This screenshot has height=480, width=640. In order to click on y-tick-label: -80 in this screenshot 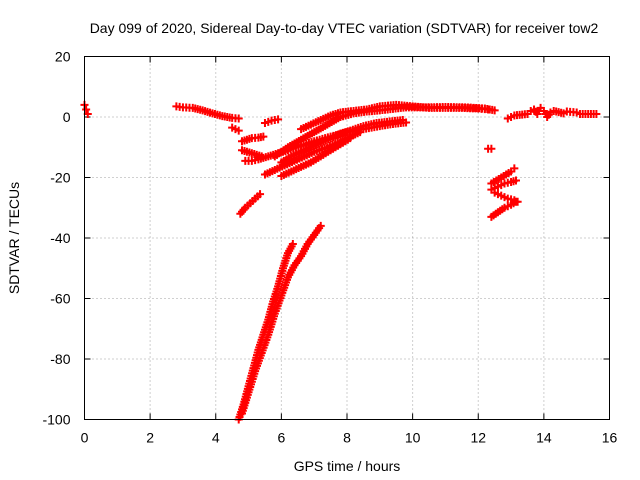, I will do `click(60, 359)`.